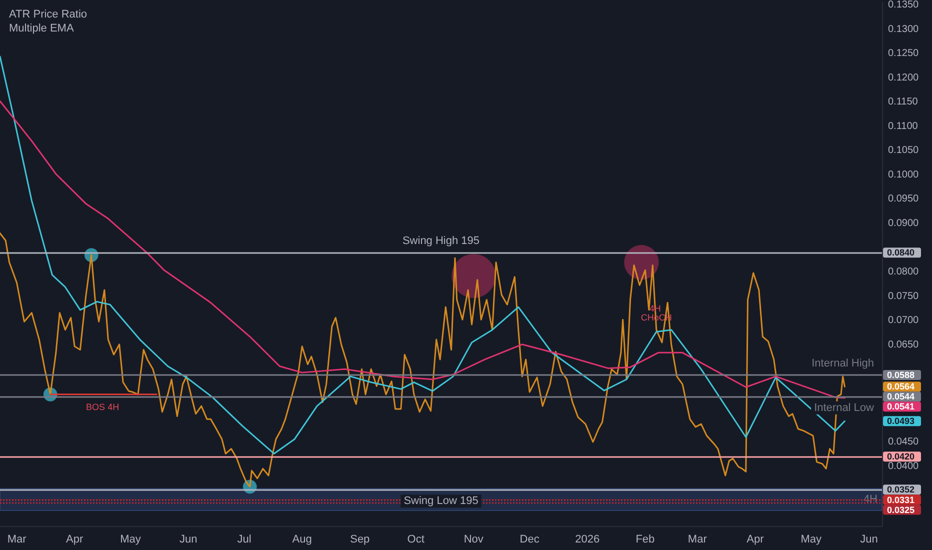  What do you see at coordinates (904, 29) in the screenshot?
I see `y-tick-label: 0.1300` at bounding box center [904, 29].